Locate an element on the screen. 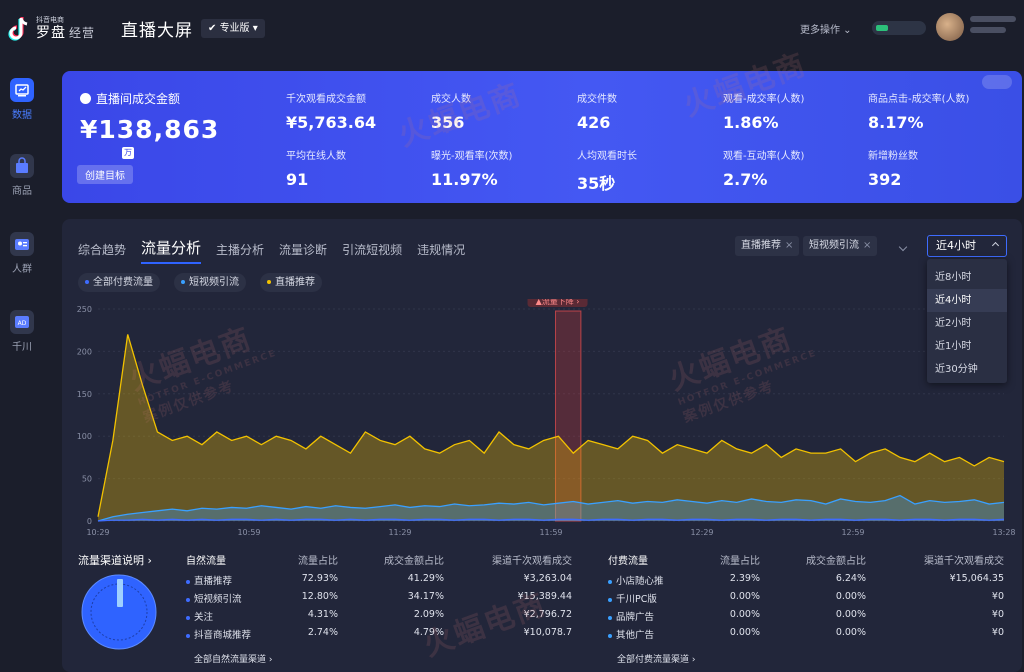 The height and width of the screenshot is (672, 1024). all-paid-channels-link: 全部付费流量渠道 › is located at coordinates (656, 660).